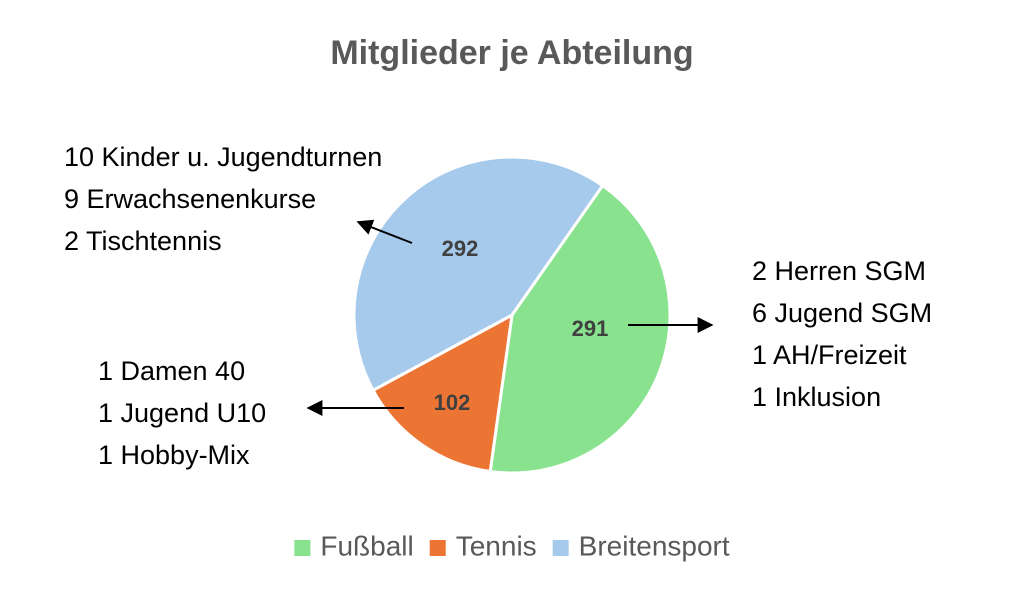 Image resolution: width=1024 pixels, height=613 pixels. I want to click on legend-label-breitensport: Breitensport, so click(654, 545).